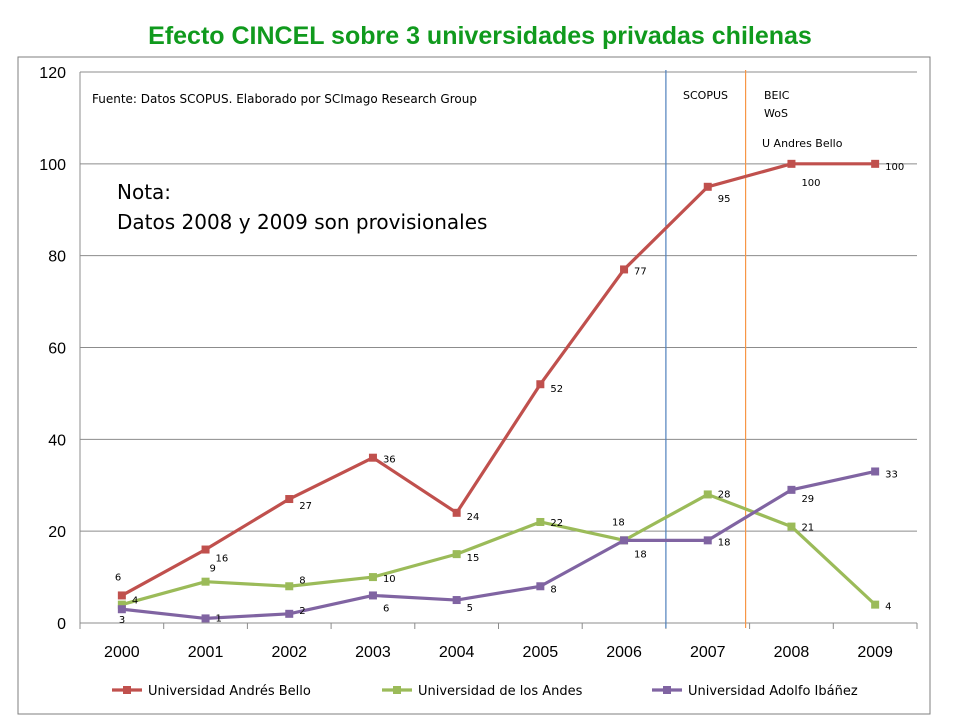 This screenshot has height=720, width=960. I want to click on y-tick-label: 0, so click(61, 624).